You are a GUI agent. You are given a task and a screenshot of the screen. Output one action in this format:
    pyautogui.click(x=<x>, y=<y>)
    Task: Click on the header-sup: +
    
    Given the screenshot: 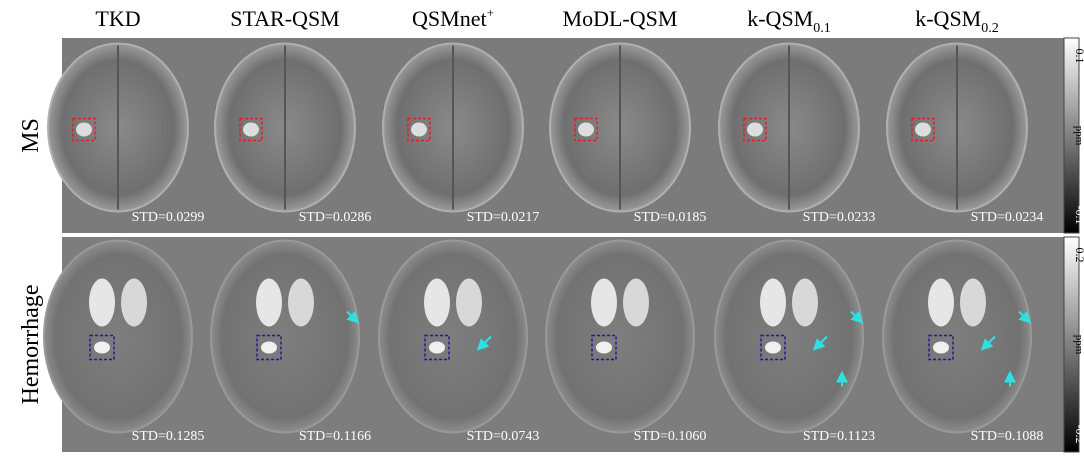 What is the action you would take?
    pyautogui.click(x=490, y=12)
    